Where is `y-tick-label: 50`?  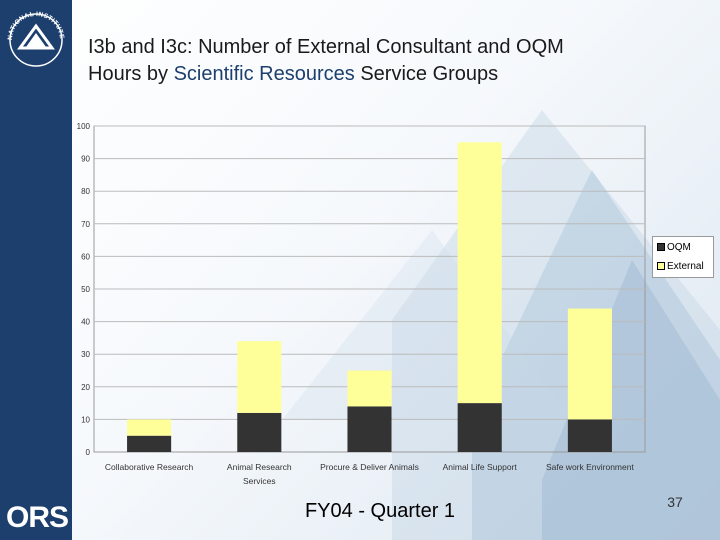
y-tick-label: 50 is located at coordinates (85, 289).